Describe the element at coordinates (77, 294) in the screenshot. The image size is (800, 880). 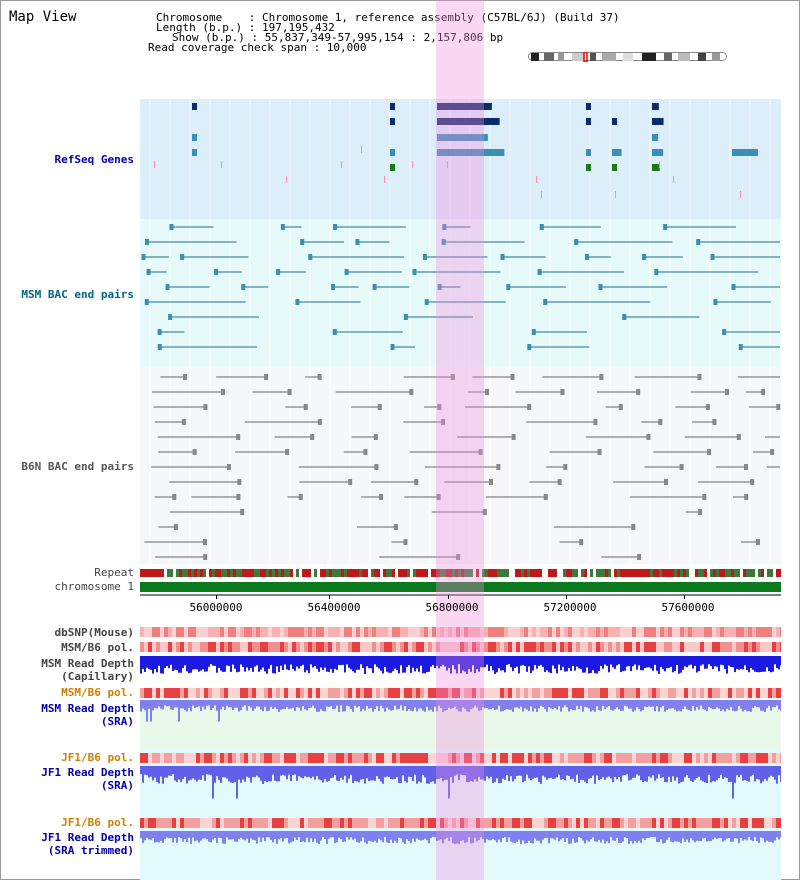
I see `msm-bac-end-pairs-label: MSM BAC end pairs` at that location.